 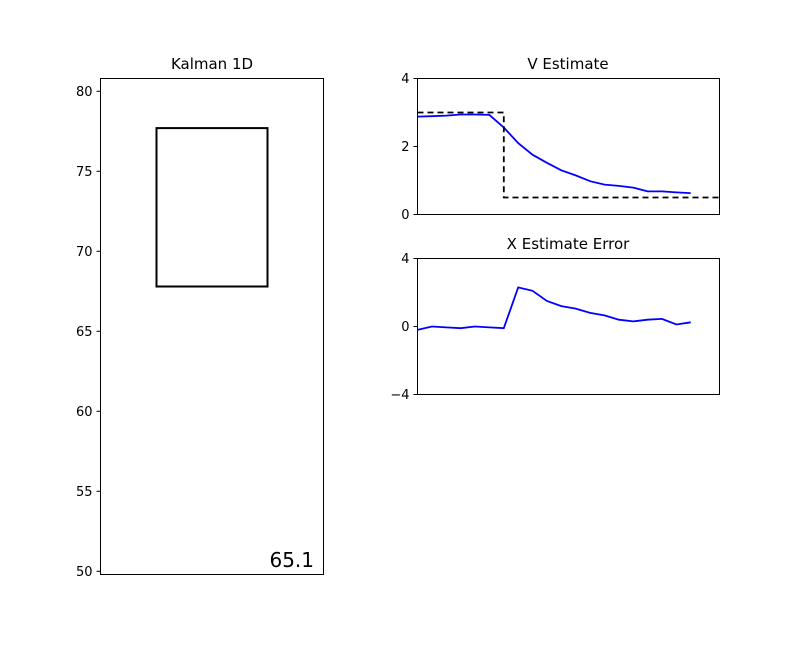 I want to click on v-estimate-panel: V Estimate 4 2 0, so click(x=560, y=139).